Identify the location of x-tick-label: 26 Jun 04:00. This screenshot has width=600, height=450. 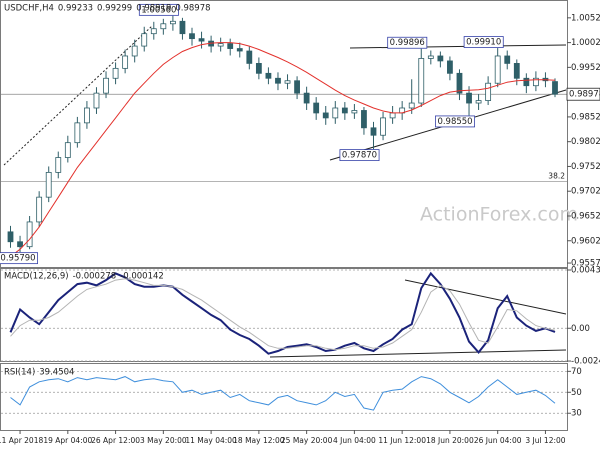
(498, 440).